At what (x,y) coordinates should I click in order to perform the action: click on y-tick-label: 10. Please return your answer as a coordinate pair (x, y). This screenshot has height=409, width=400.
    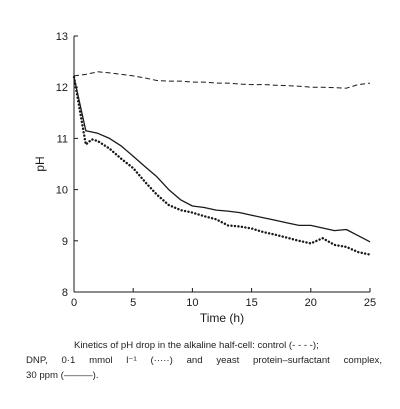
    Looking at the image, I should click on (62, 191).